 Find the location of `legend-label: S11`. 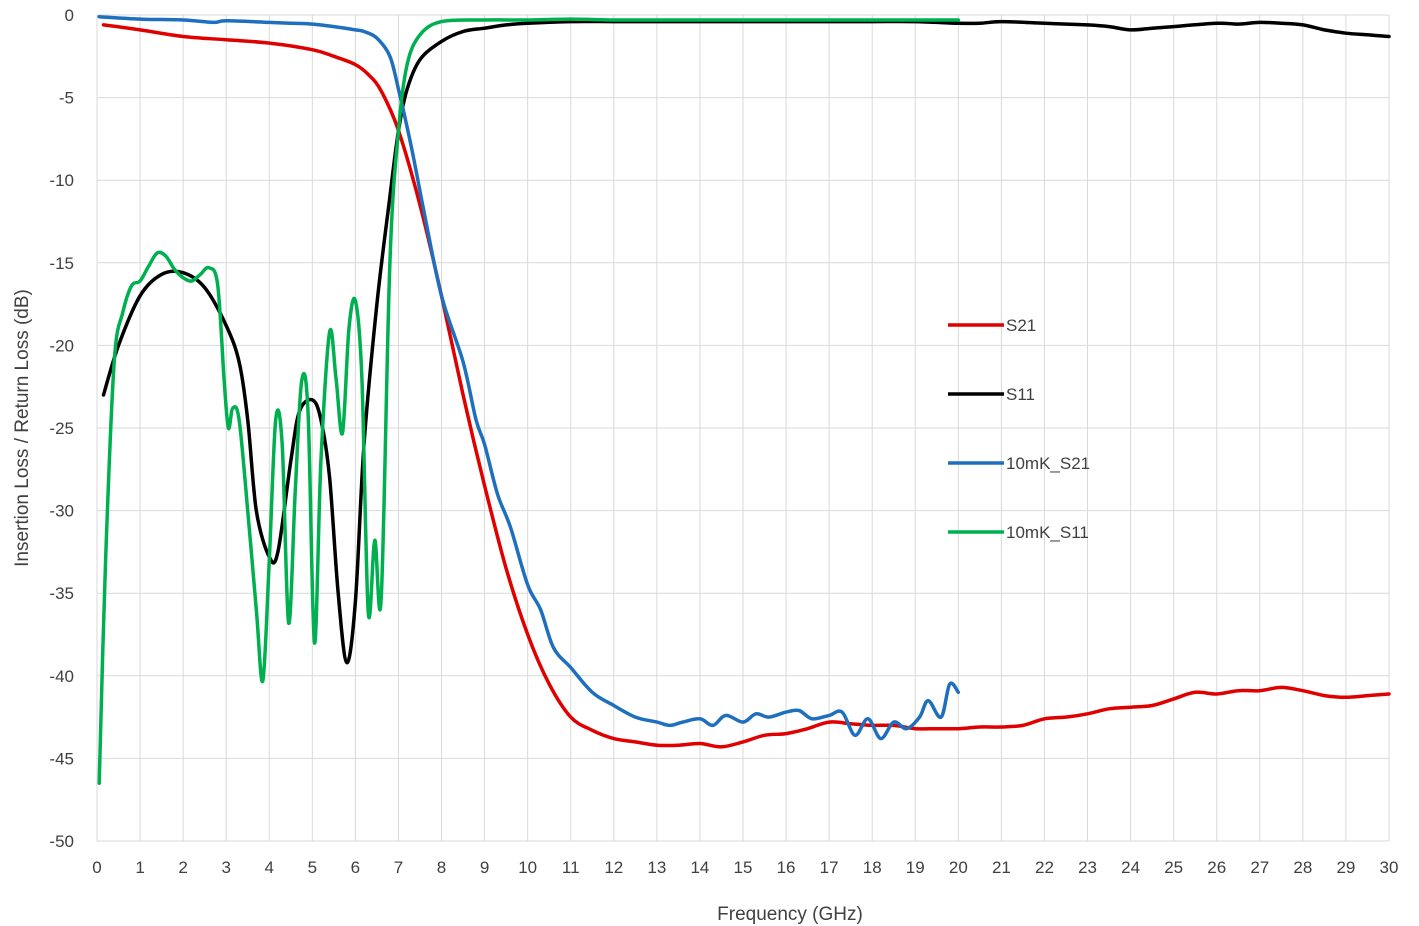

legend-label: S11 is located at coordinates (1020, 394).